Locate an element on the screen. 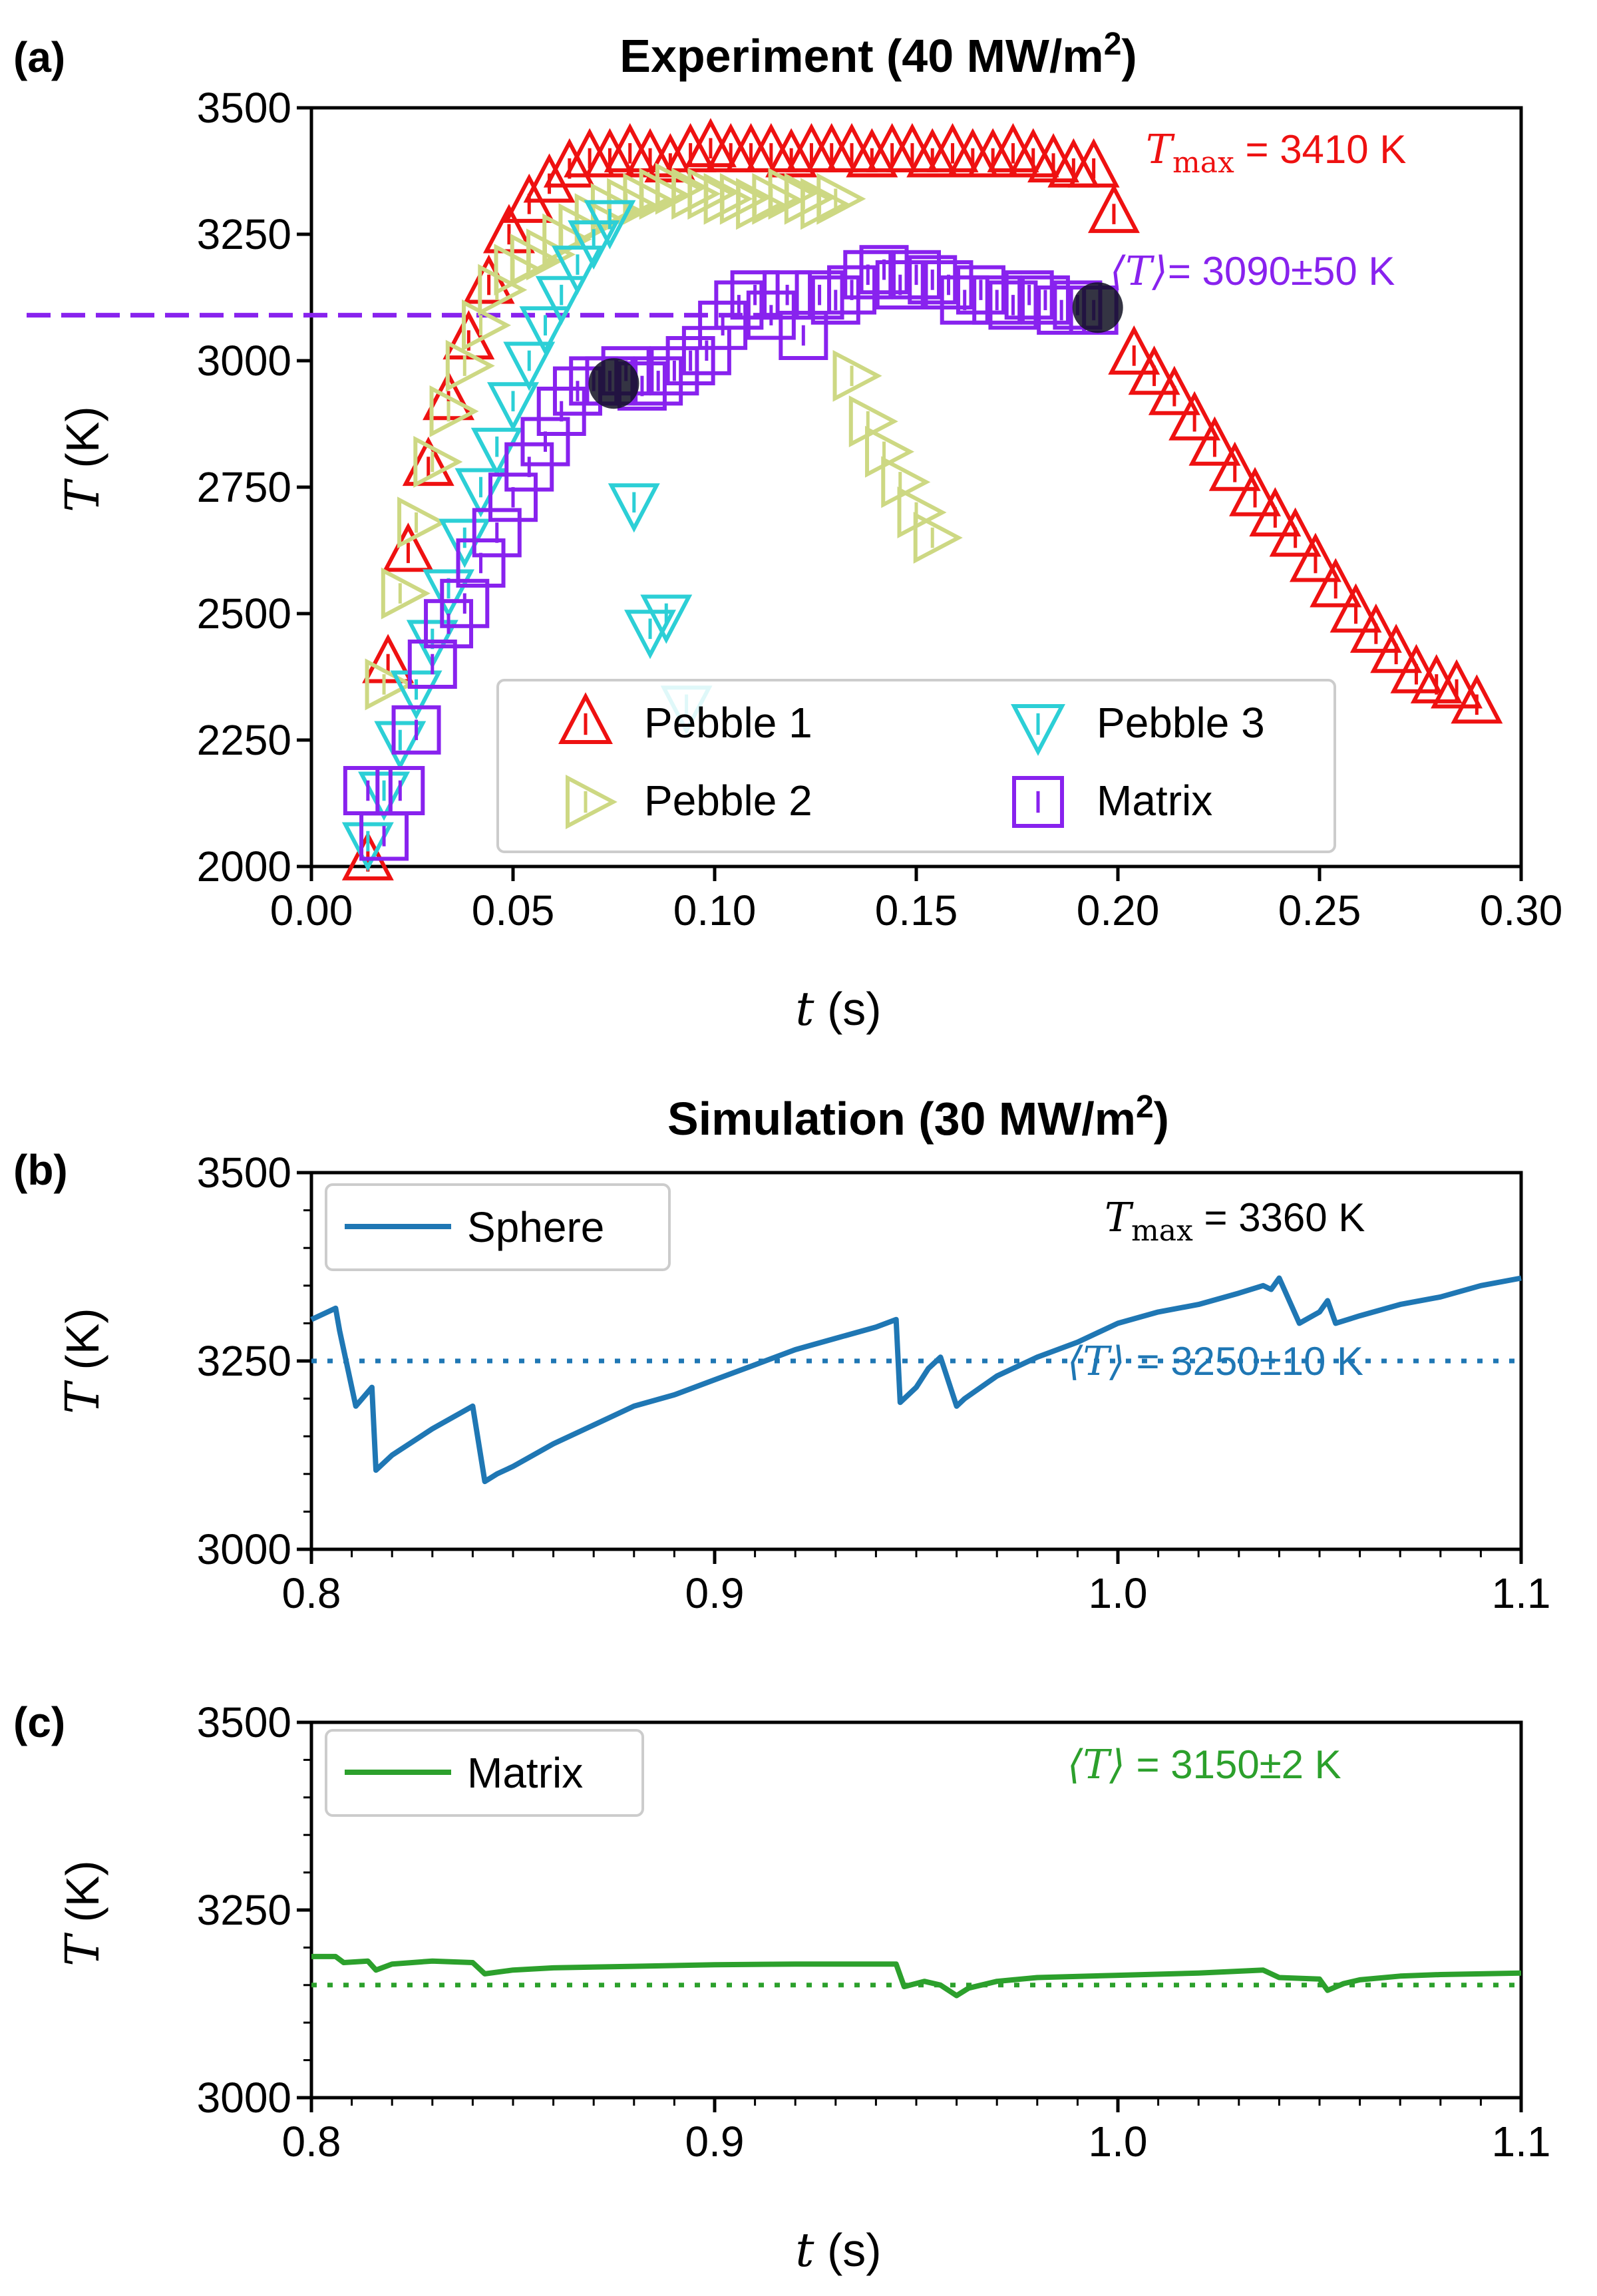 Image resolution: width=1597 pixels, height=2296 pixels. panel-a-ylabel: T (K) is located at coordinates (82, 459).